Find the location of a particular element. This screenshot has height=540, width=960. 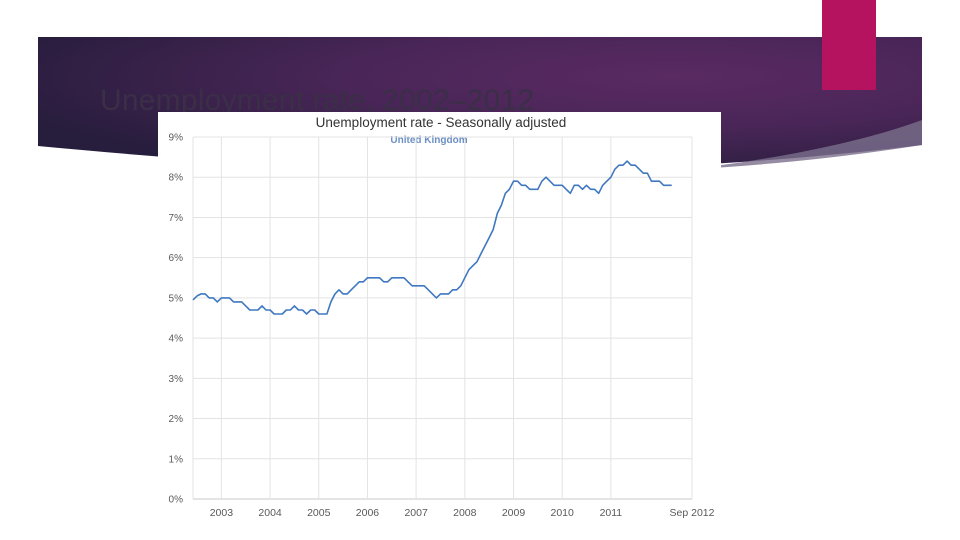

x-tick-label: 2007 is located at coordinates (416, 513).